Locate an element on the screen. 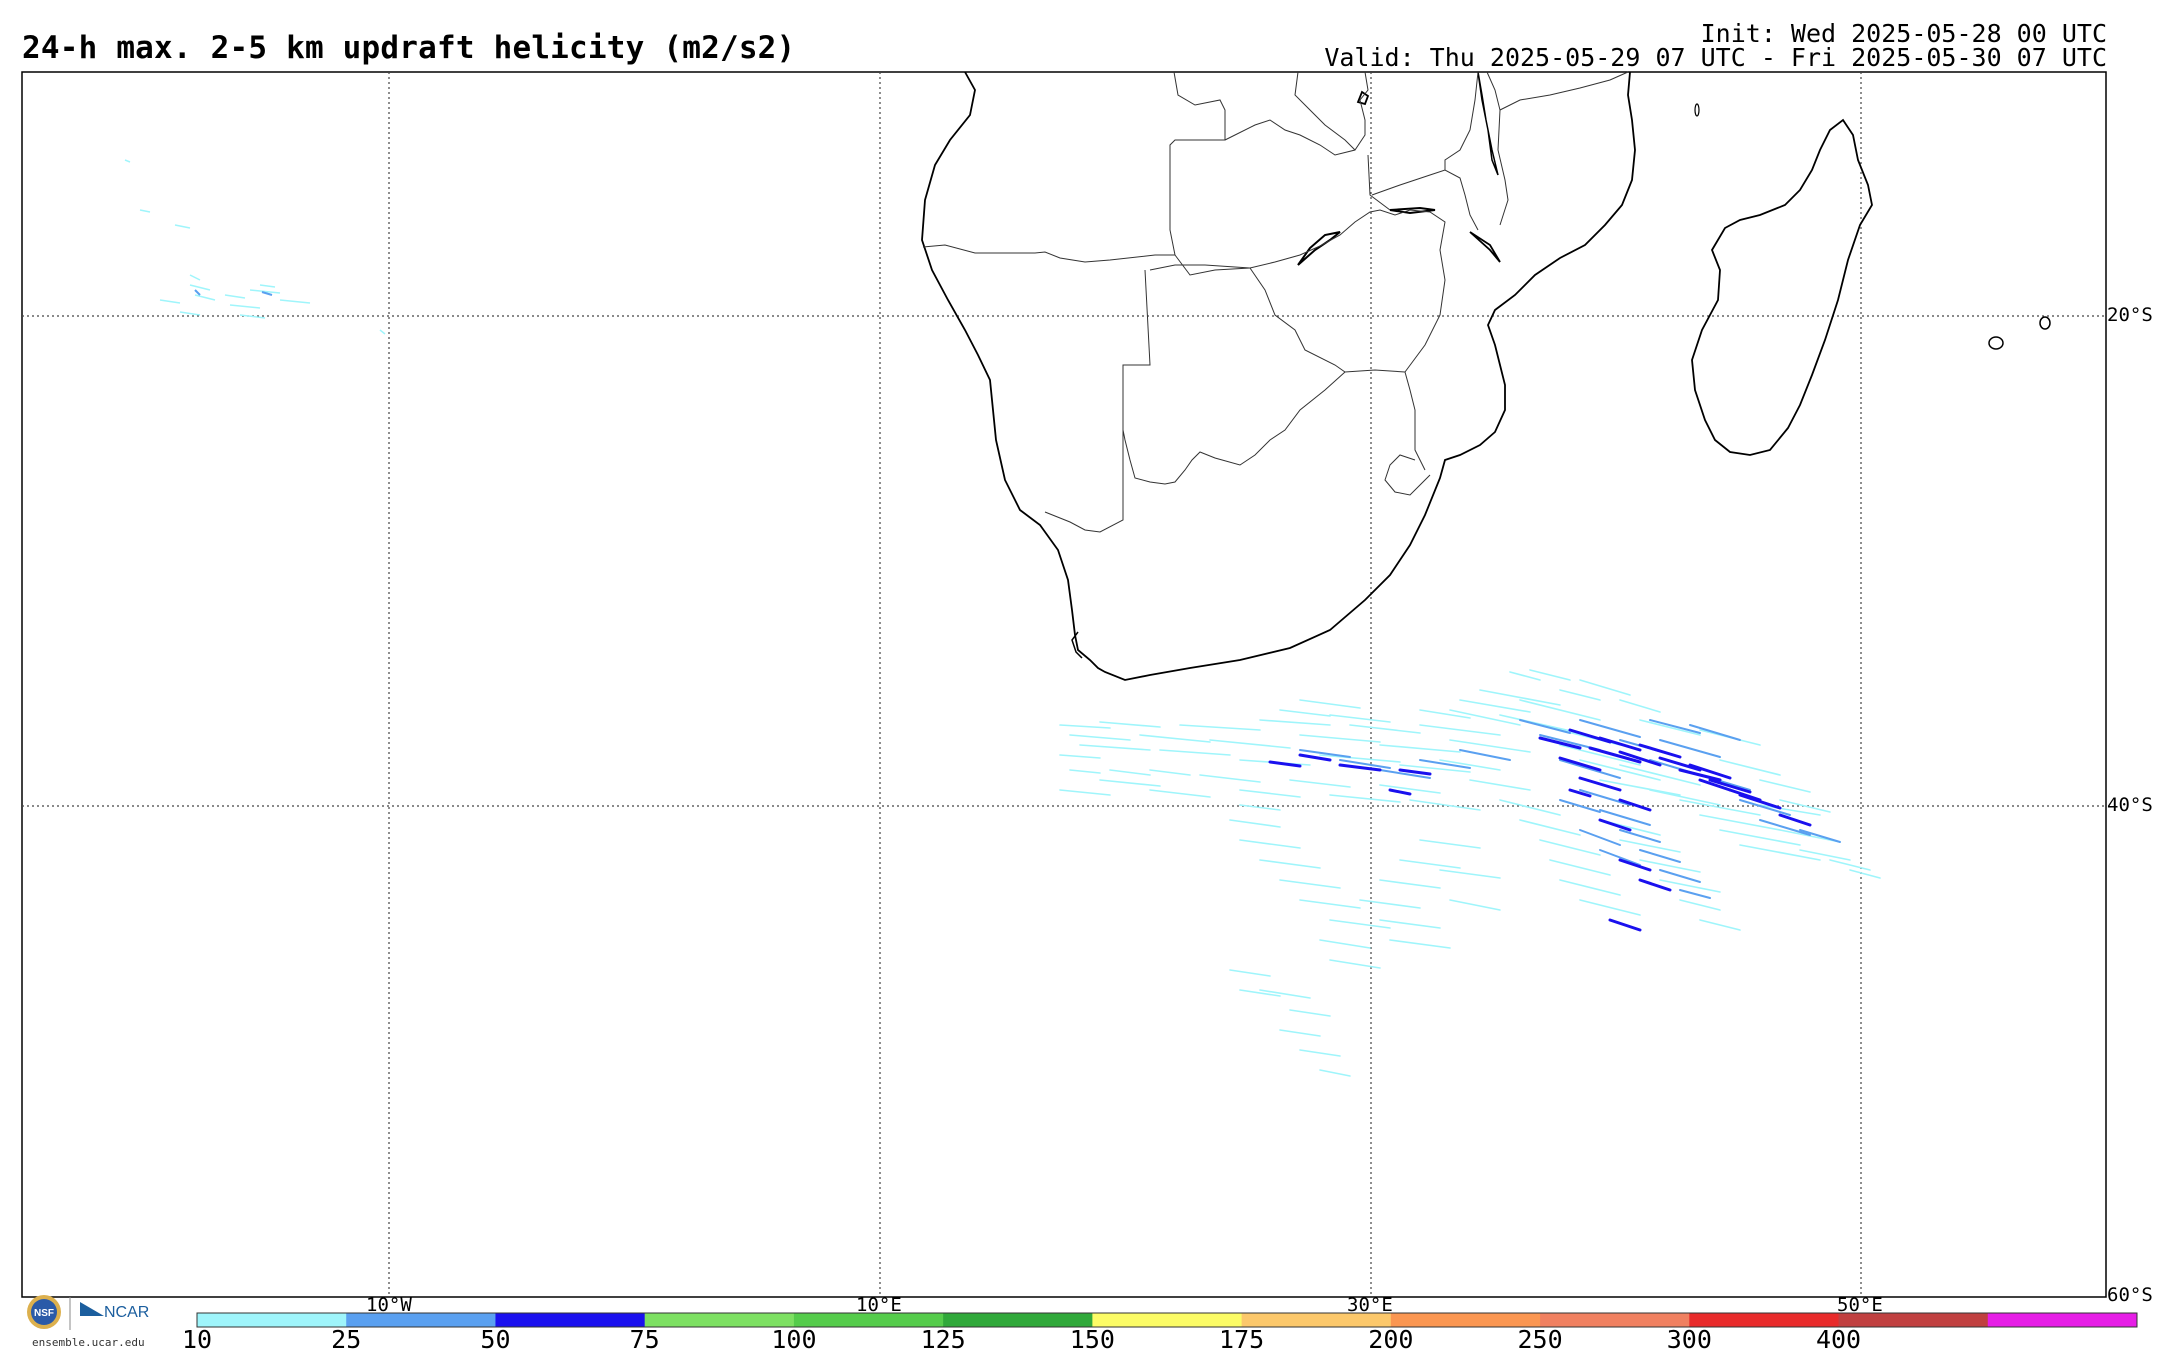 This screenshot has height=1354, width=2160. colorbar-frame is located at coordinates (1167, 1320).